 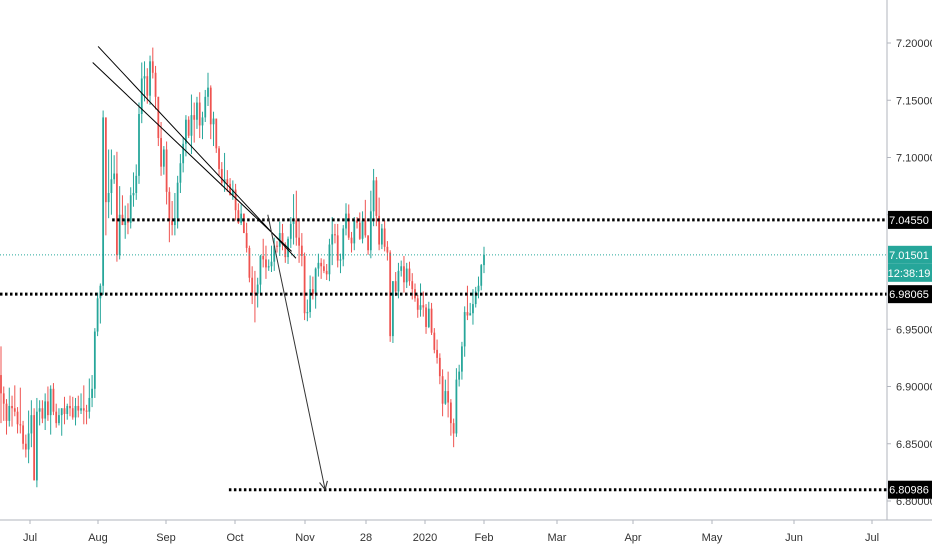 I want to click on last-price-badge, so click(x=910, y=254).